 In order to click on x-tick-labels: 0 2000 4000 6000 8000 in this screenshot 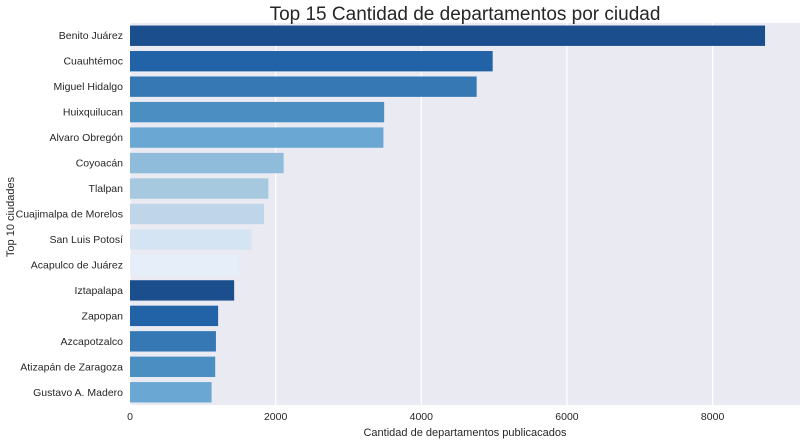, I will do `click(425, 417)`.